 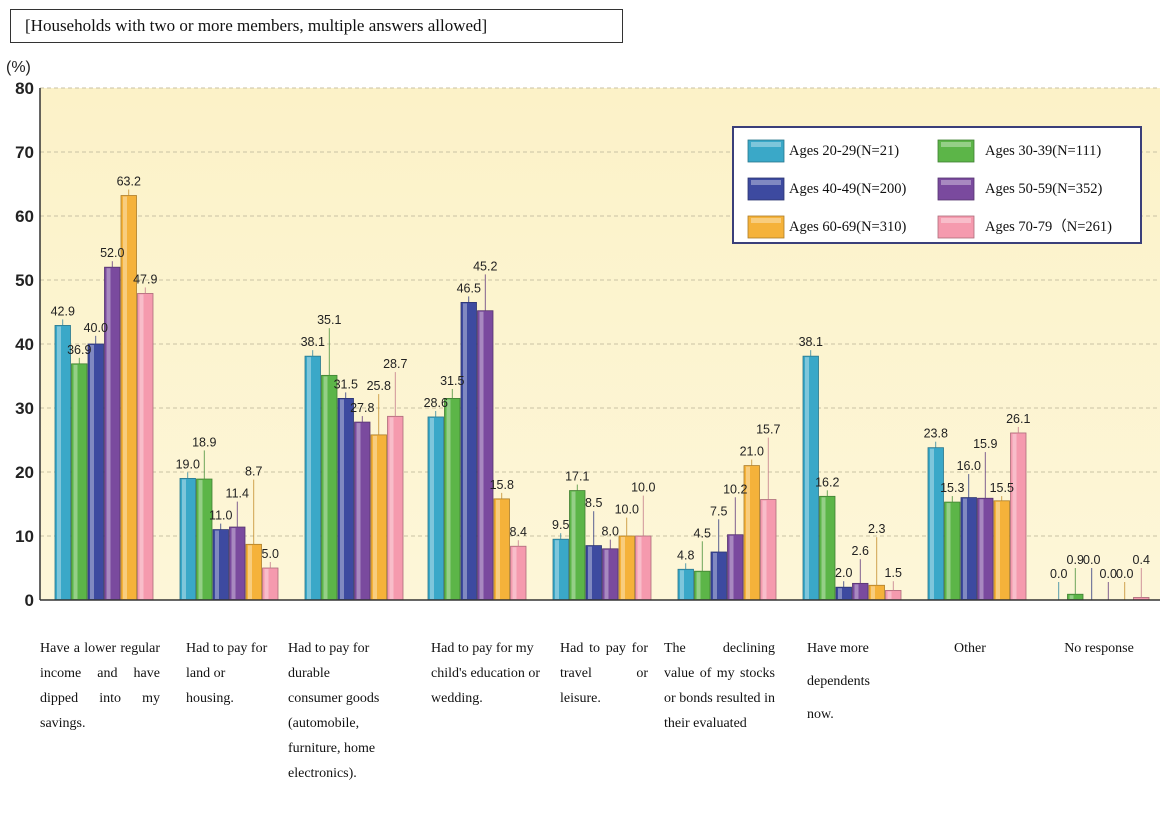 I want to click on data-label: 9.5, so click(x=560, y=525).